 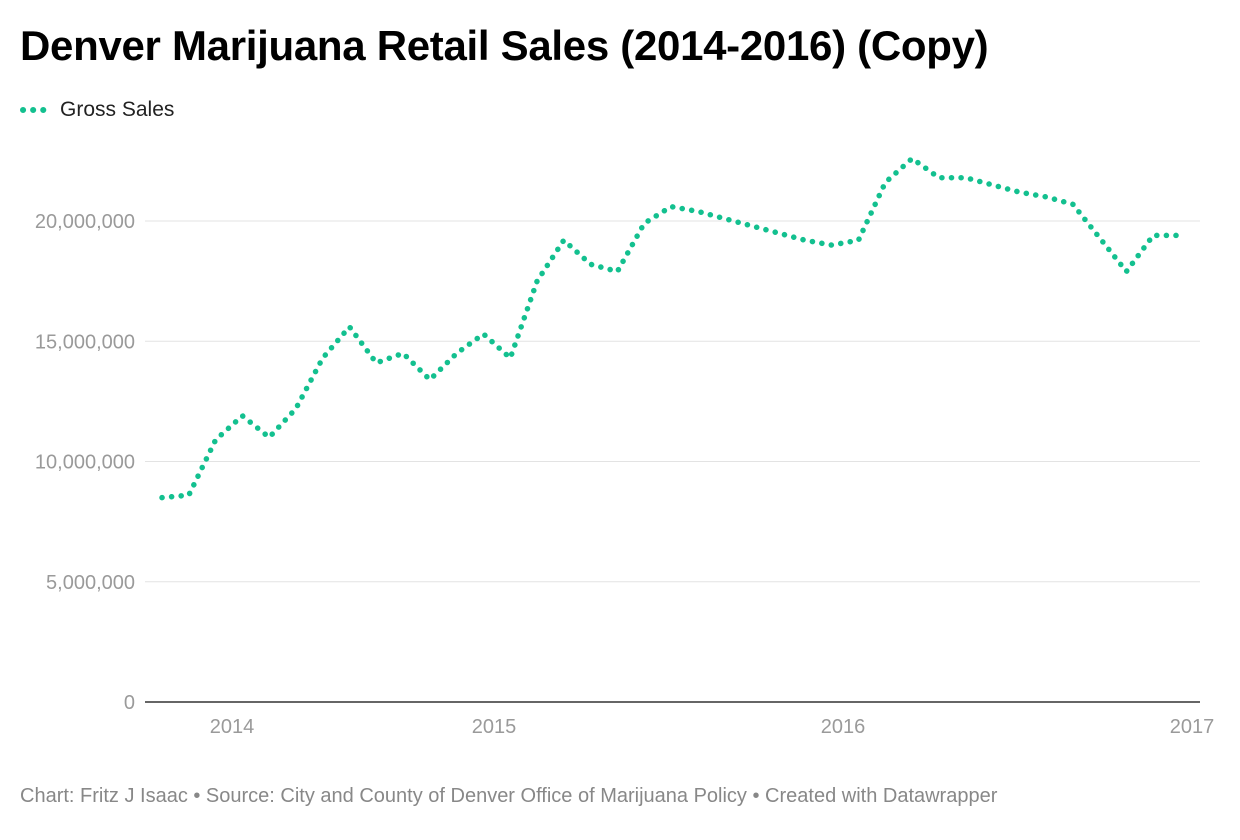 What do you see at coordinates (35, 110) in the screenshot?
I see `legend-swatch-gross-sales` at bounding box center [35, 110].